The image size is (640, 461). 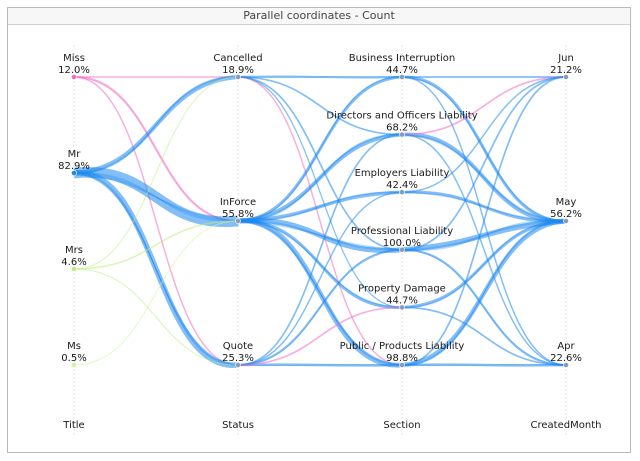 What do you see at coordinates (237, 58) in the screenshot?
I see `category-label: Cancelled` at bounding box center [237, 58].